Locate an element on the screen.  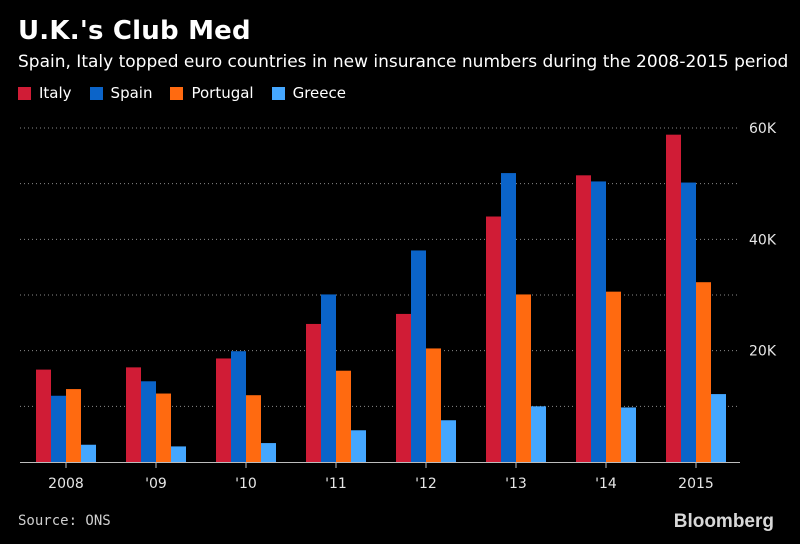
legend-item-greece: Greece is located at coordinates (308, 93).